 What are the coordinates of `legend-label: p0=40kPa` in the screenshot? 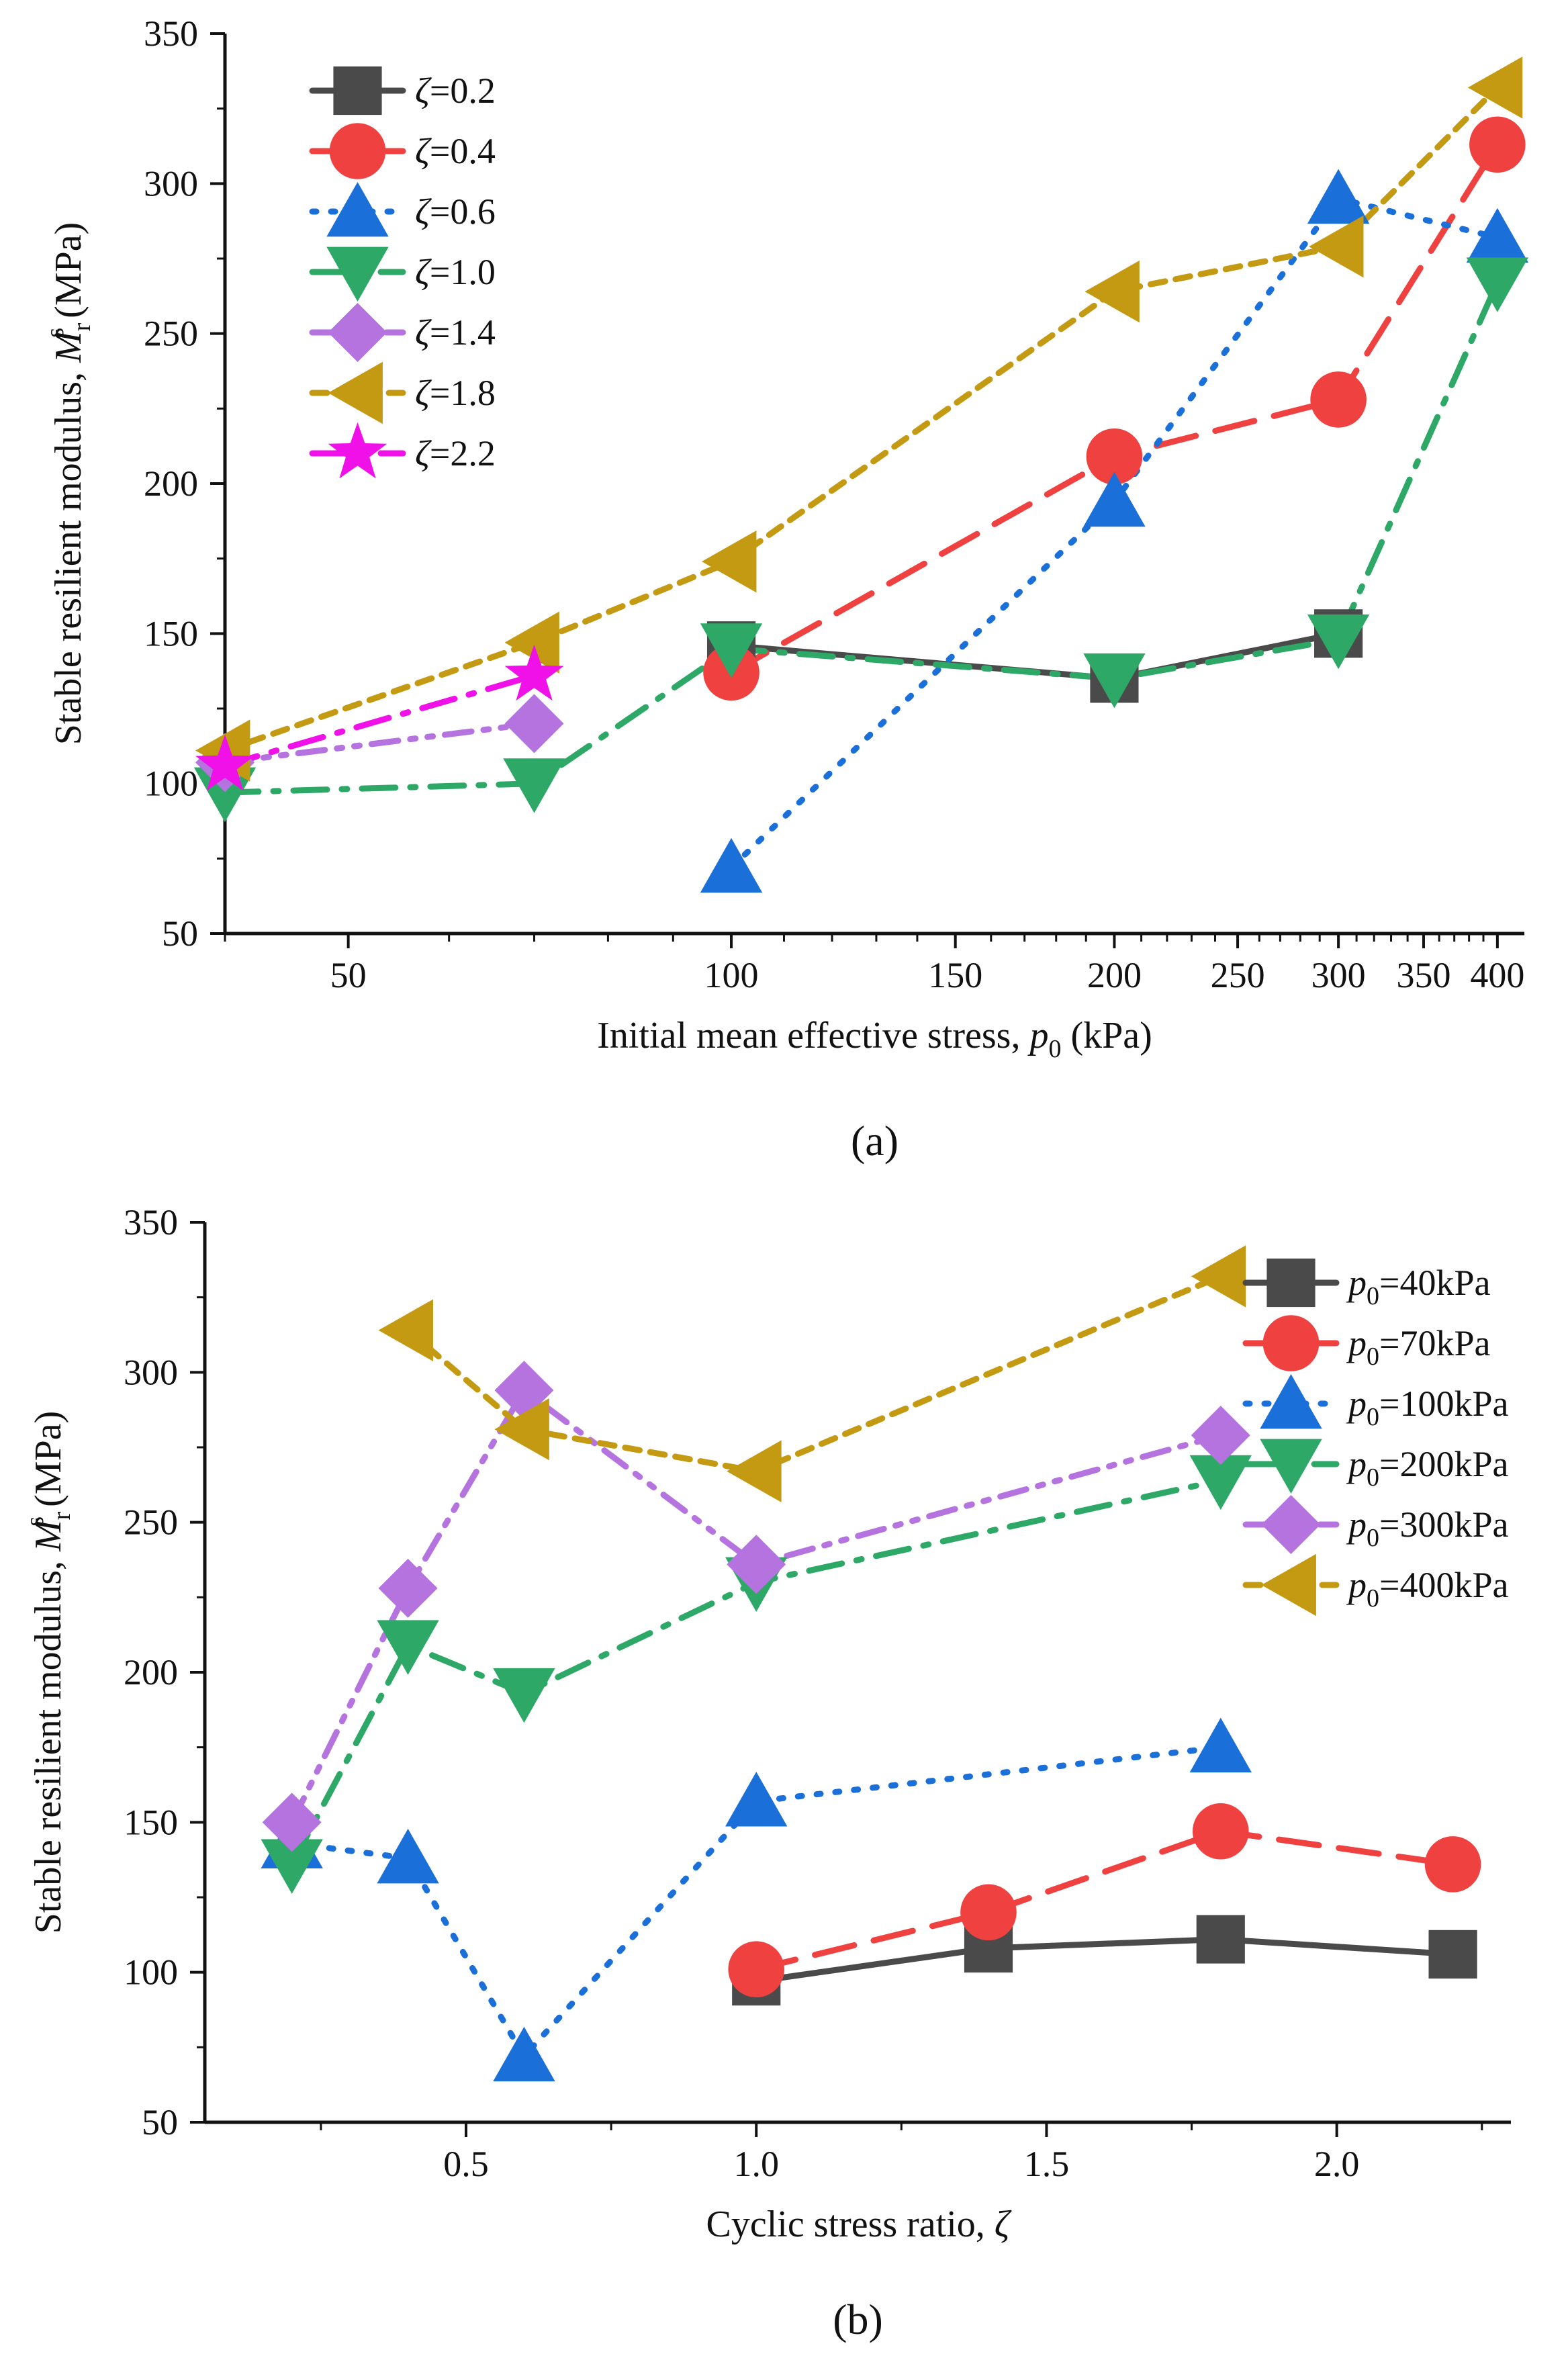 It's located at (1418, 1286).